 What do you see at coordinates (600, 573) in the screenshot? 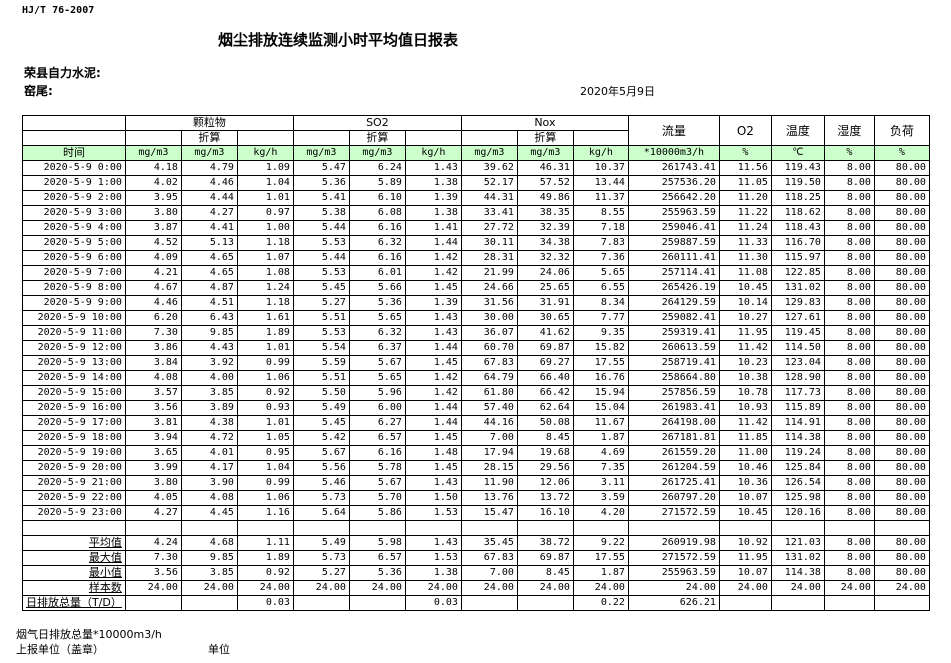
I see `value-cell: 1.87` at bounding box center [600, 573].